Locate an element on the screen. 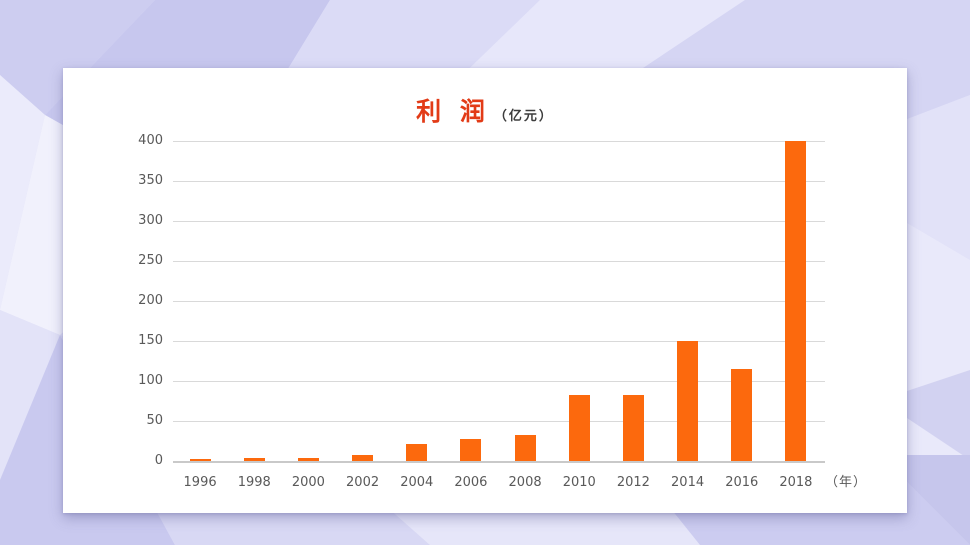 This screenshot has height=545, width=970. x-tick-label-2004: 2004 is located at coordinates (417, 482).